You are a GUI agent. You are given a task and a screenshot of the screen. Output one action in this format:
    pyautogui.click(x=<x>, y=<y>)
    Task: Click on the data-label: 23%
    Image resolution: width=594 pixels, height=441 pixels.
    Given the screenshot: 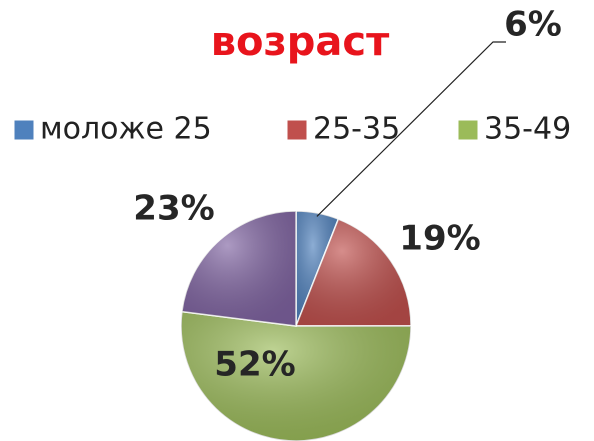 What is the action you would take?
    pyautogui.click(x=173, y=209)
    